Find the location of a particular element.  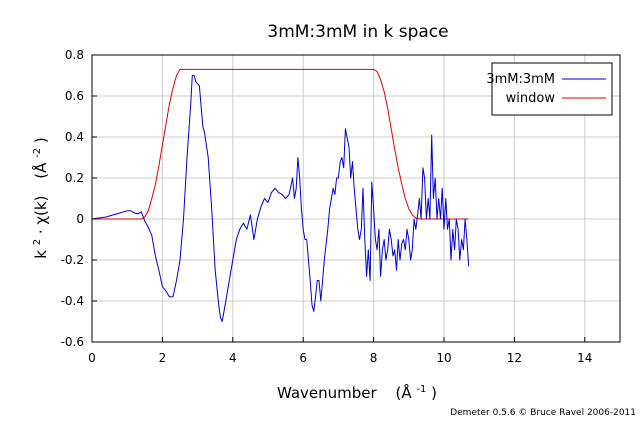

y-tick-label: -0.4 is located at coordinates (72, 301).